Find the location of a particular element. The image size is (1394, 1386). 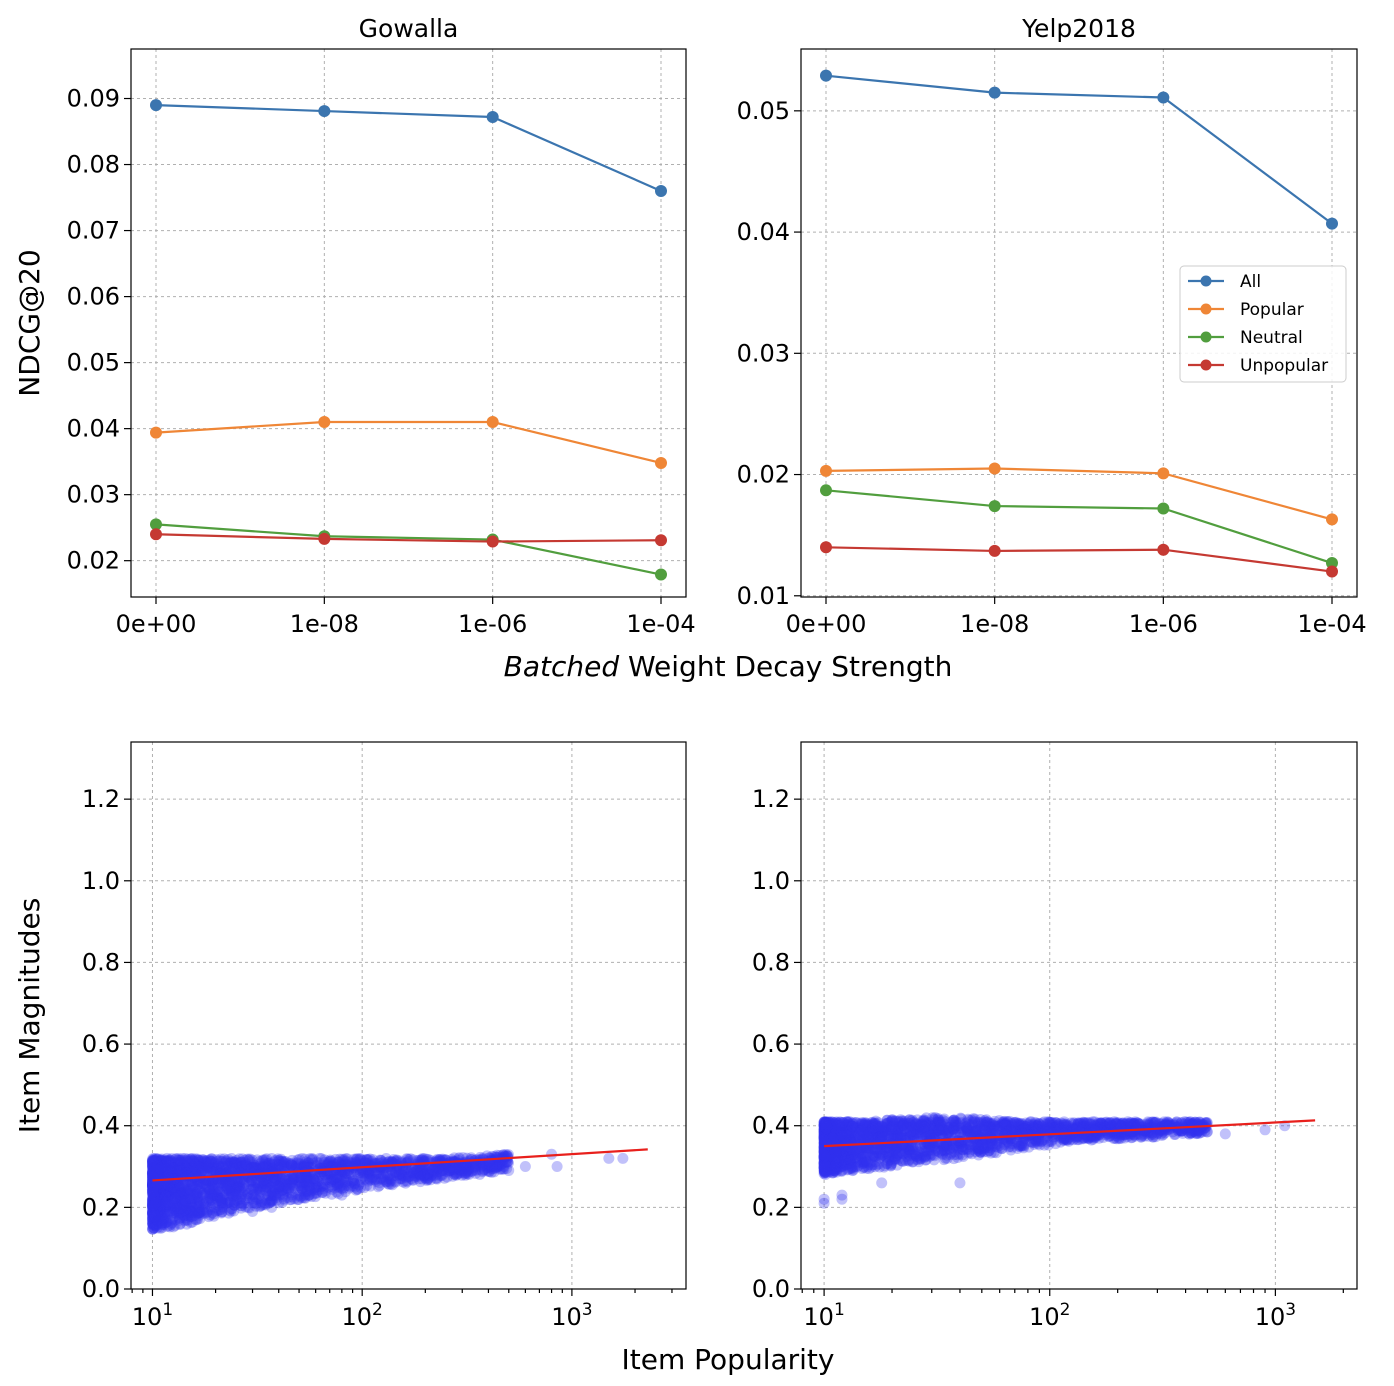

data-point-popular is located at coordinates (661, 462).